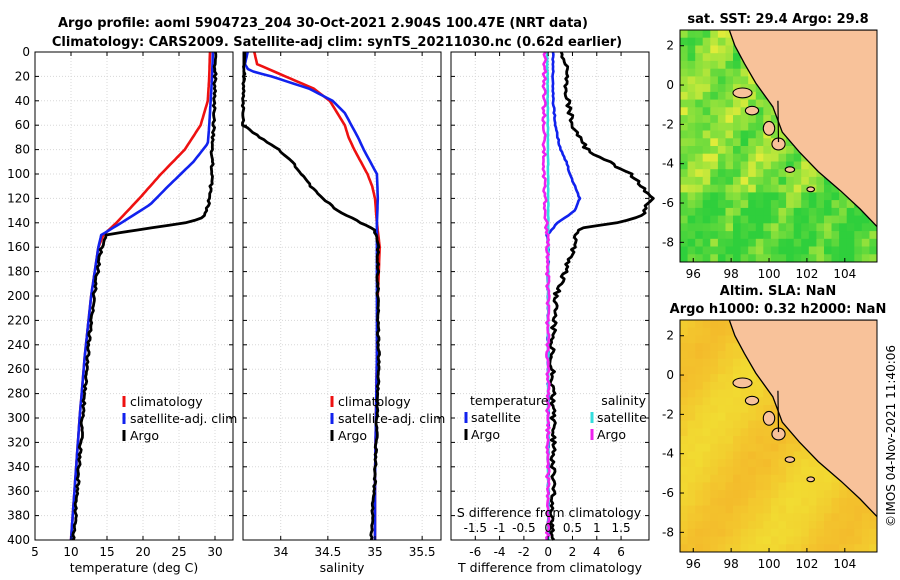 The image size is (900, 580). What do you see at coordinates (18, 418) in the screenshot?
I see `y-tick-label: 300` at bounding box center [18, 418].